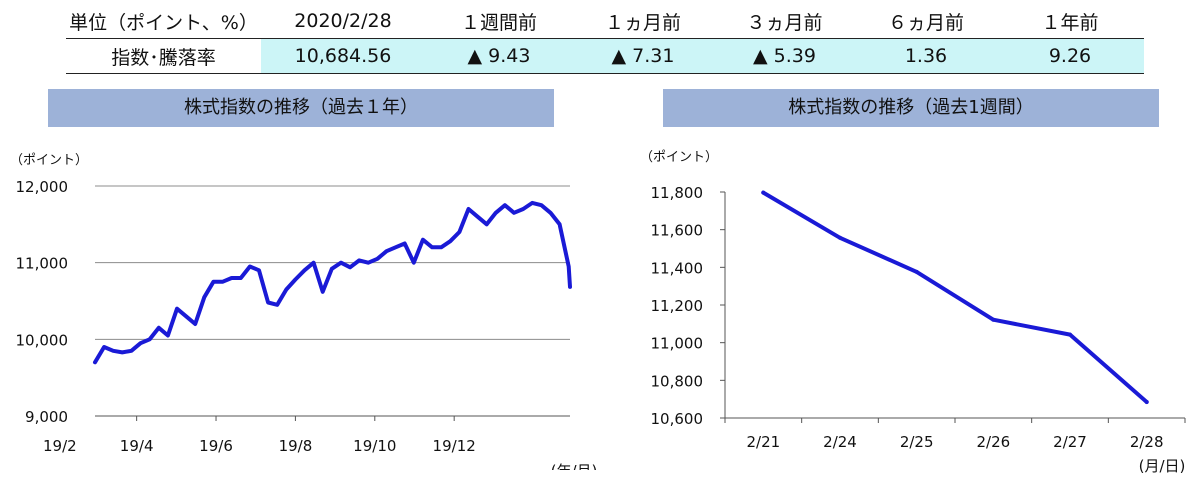  What do you see at coordinates (993, 442) in the screenshot?
I see `chart-2-xtick-label: 2/26` at bounding box center [993, 442].